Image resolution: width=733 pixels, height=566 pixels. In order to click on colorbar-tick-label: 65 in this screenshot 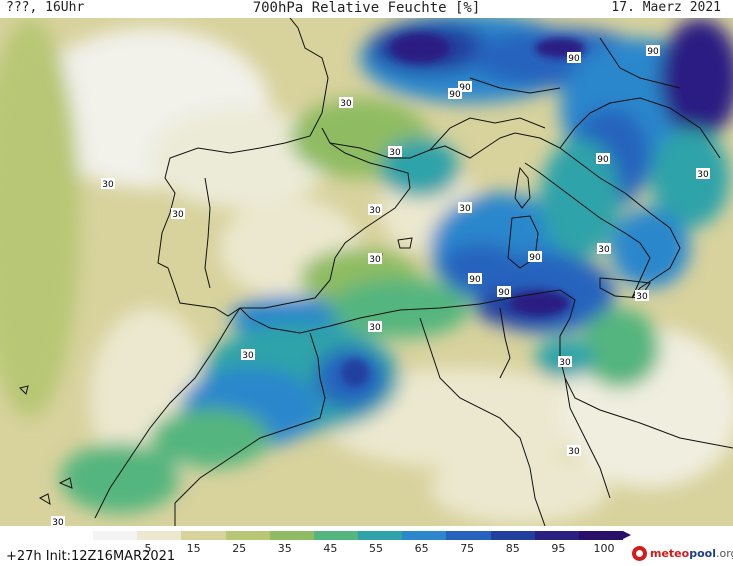, I will do `click(421, 548)`.